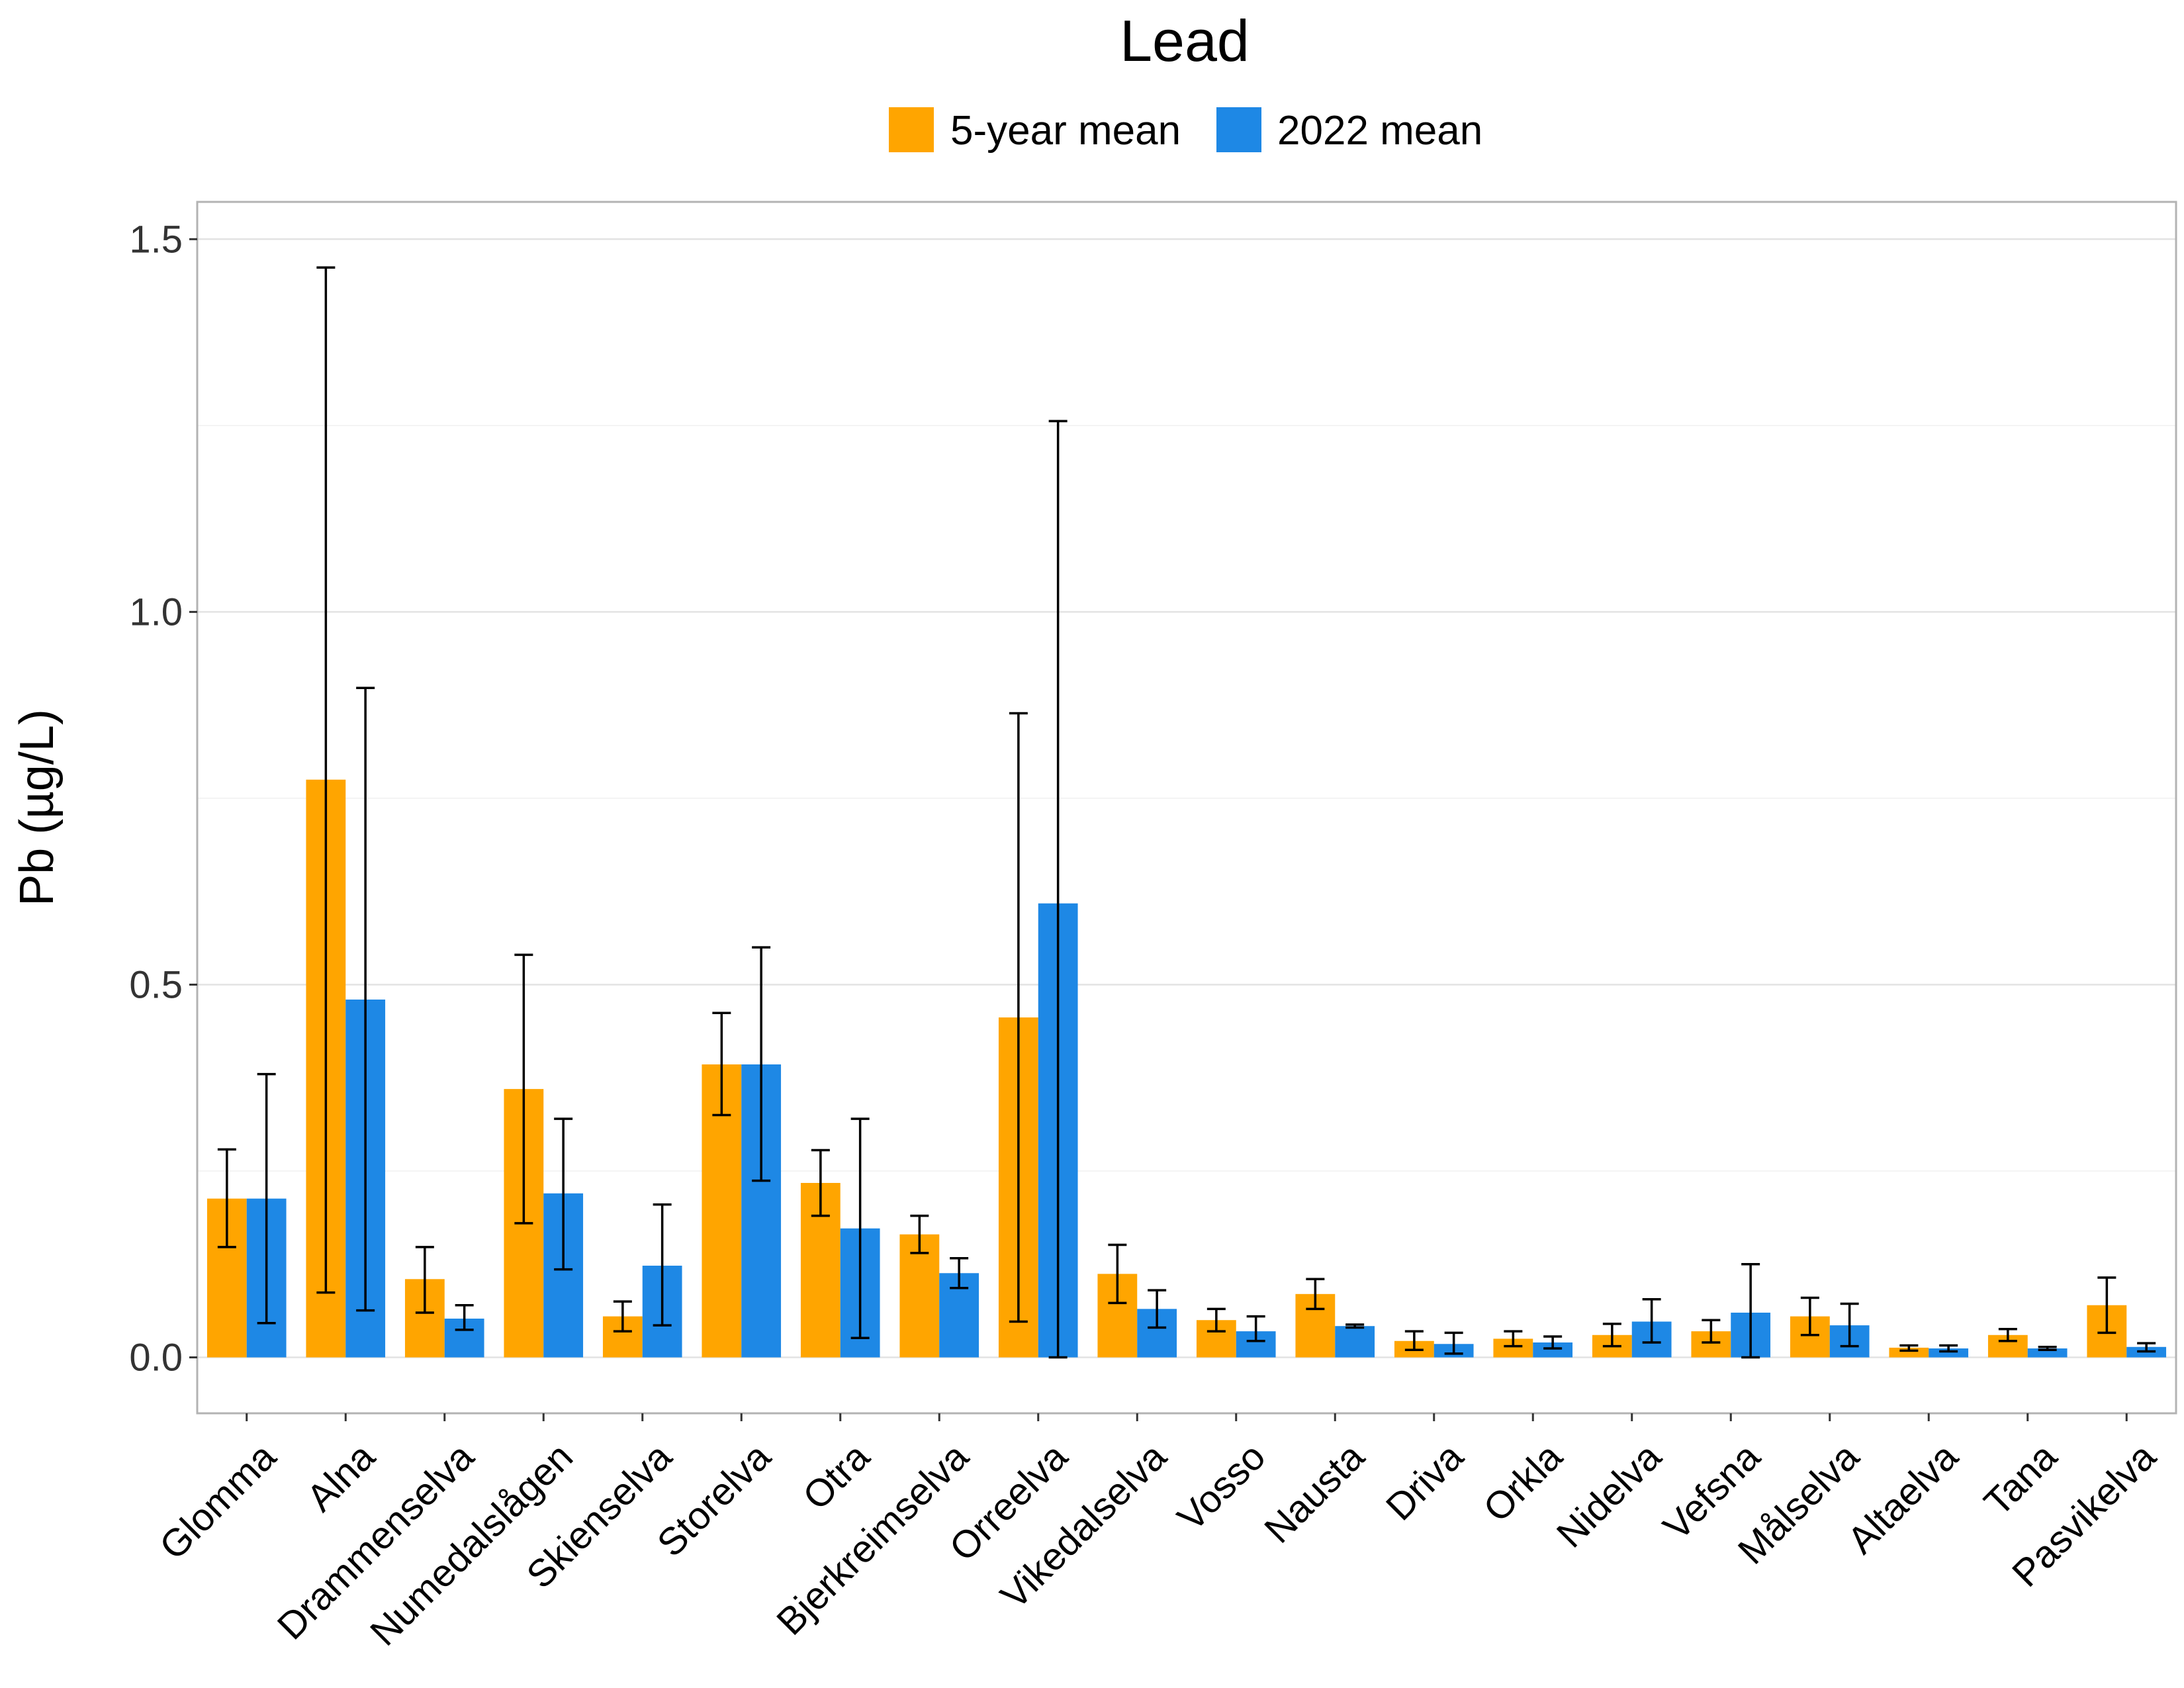 This screenshot has width=2184, height=1688. Describe the element at coordinates (1065, 131) in the screenshot. I see `legend-label-5-year-mean: 5-year mean` at that location.